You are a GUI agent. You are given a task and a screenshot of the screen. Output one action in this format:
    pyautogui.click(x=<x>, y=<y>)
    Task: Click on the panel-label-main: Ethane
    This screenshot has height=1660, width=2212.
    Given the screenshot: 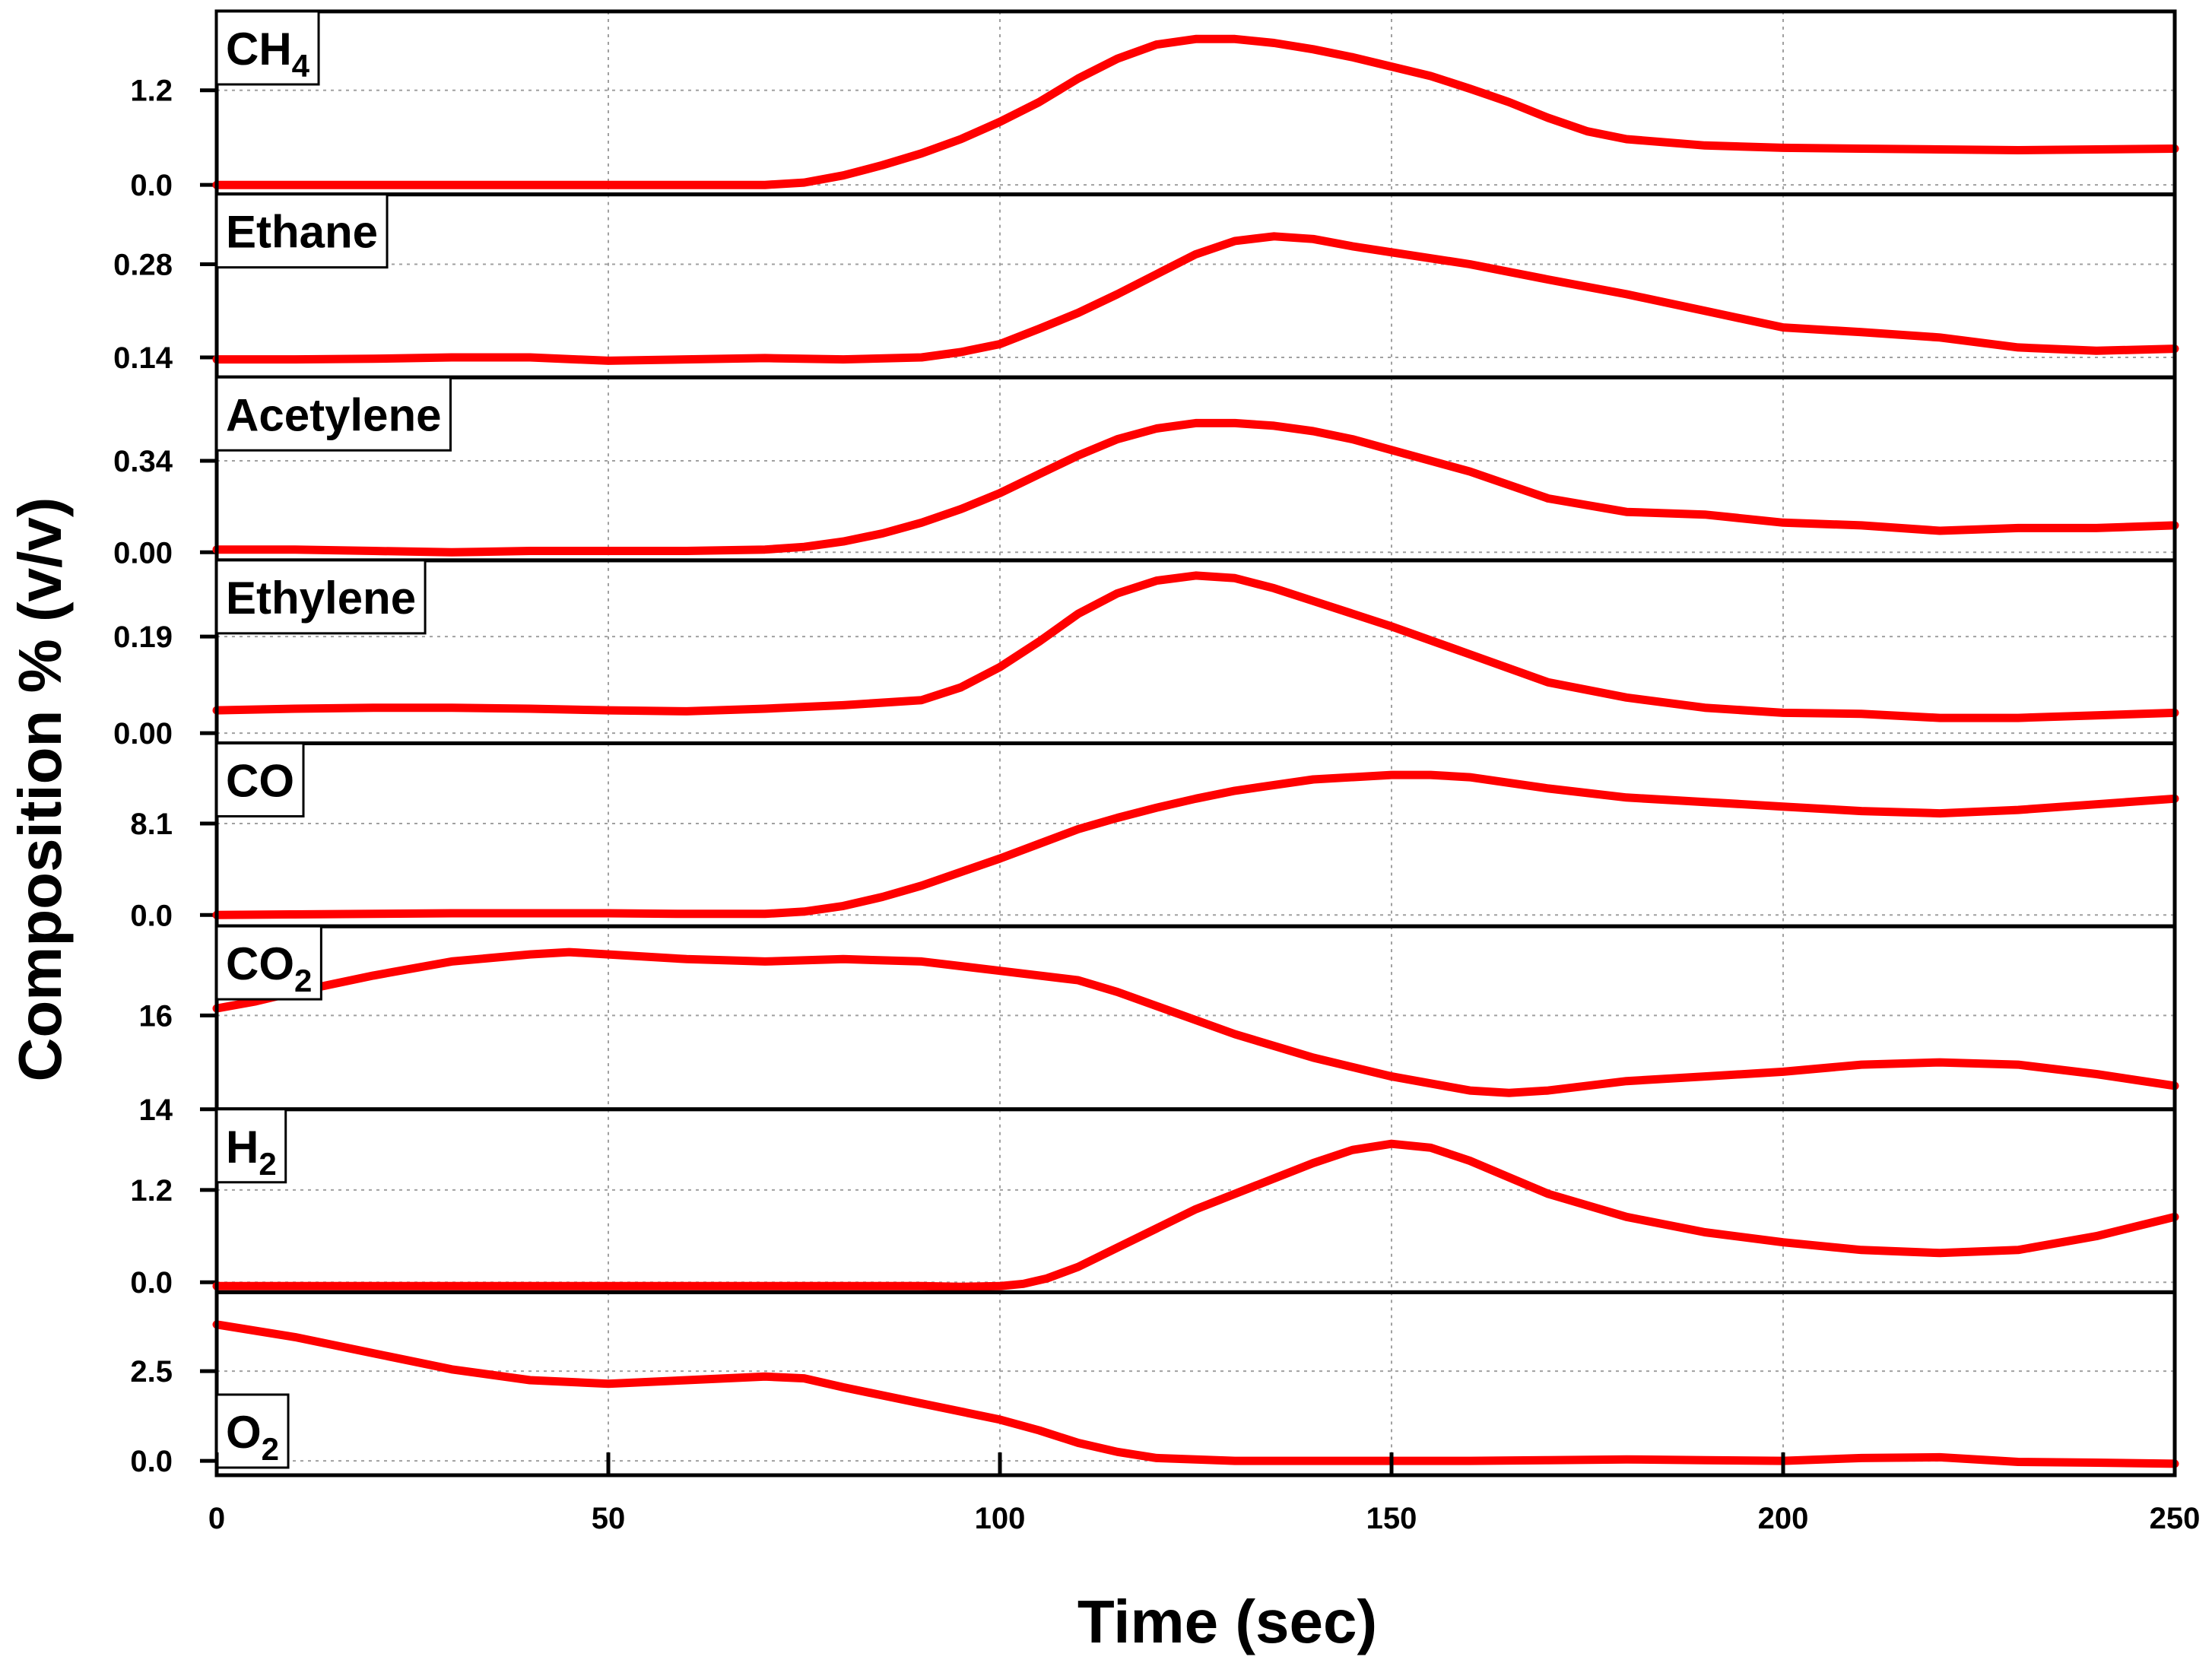 What is the action you would take?
    pyautogui.click(x=302, y=232)
    